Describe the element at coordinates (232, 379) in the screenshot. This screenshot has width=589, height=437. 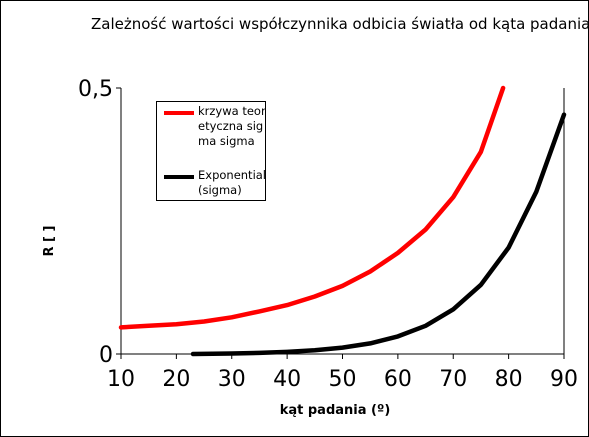
I see `x-tick-label: 30` at that location.